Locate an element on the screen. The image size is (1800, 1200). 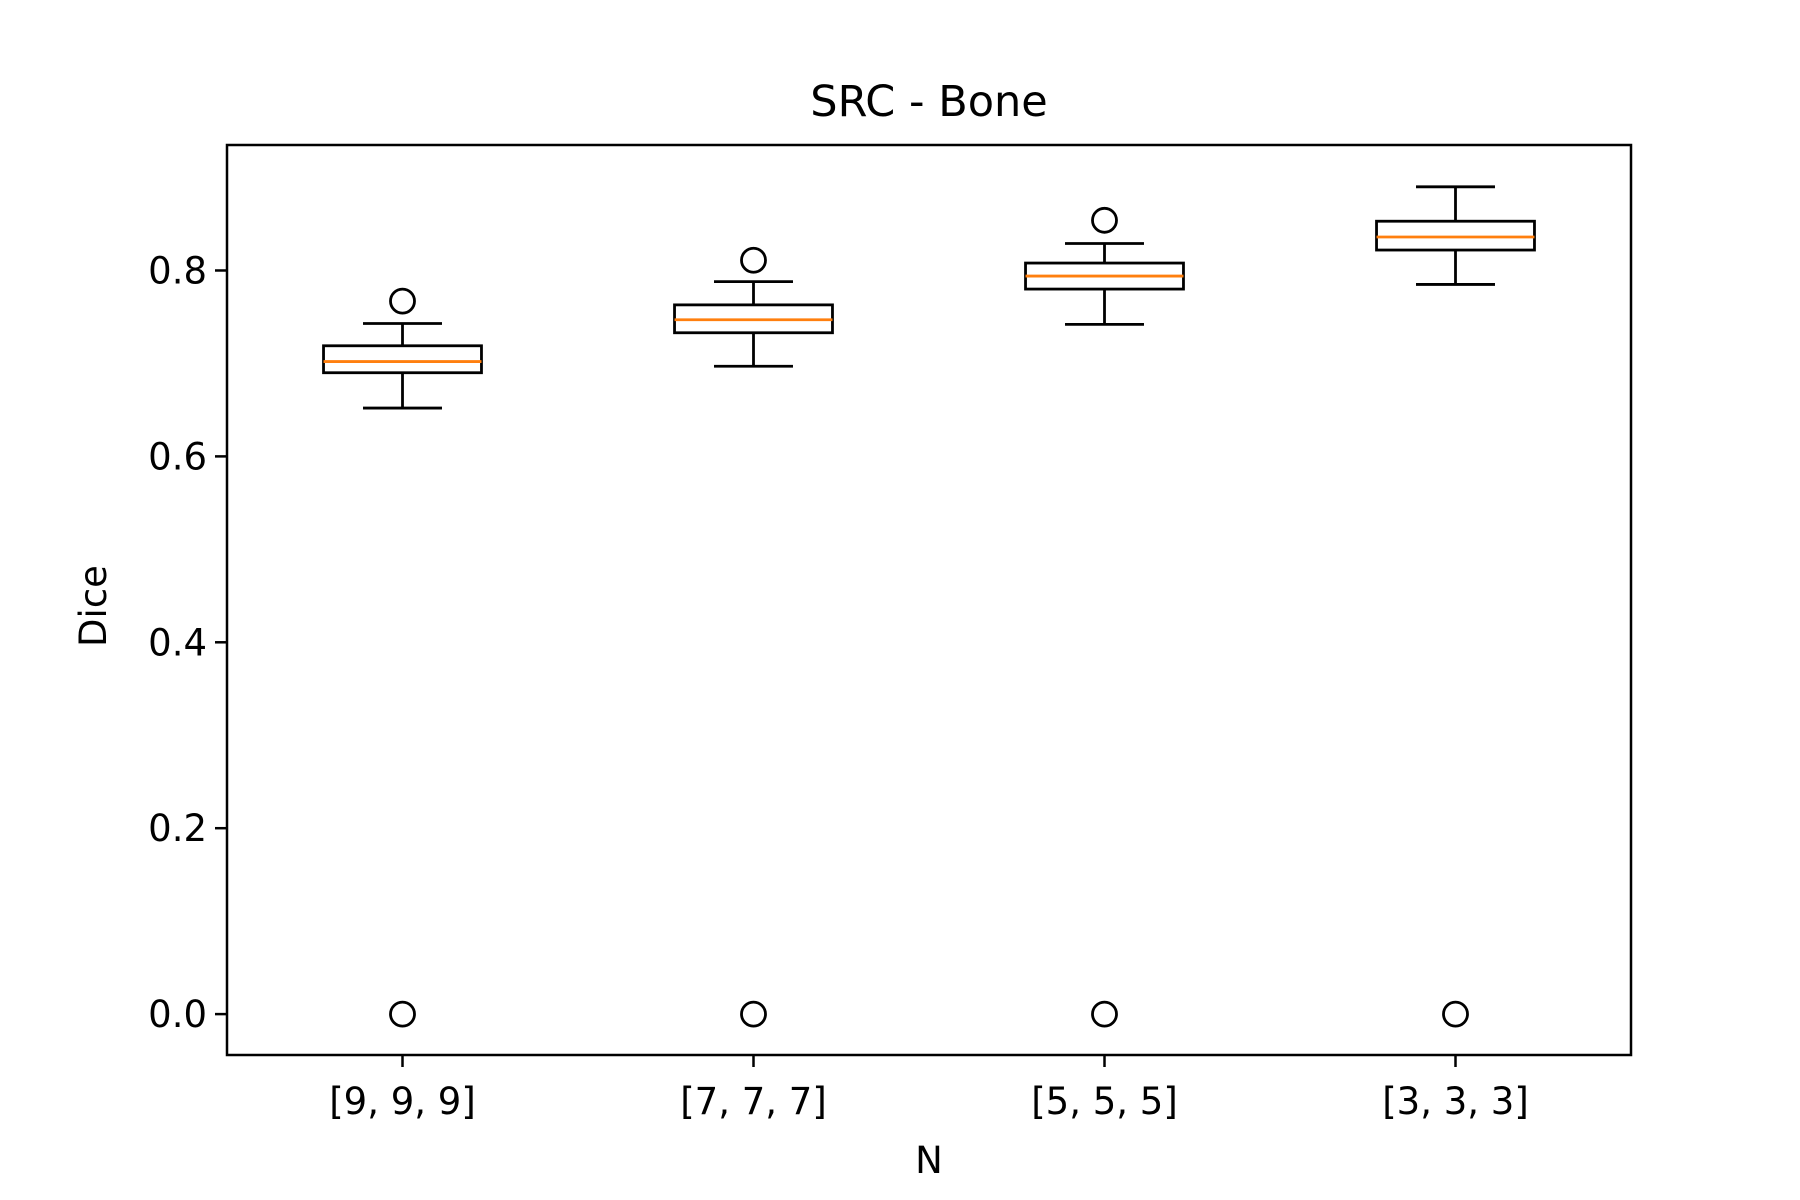
y-axis-label: Dice is located at coordinates (93, 606).